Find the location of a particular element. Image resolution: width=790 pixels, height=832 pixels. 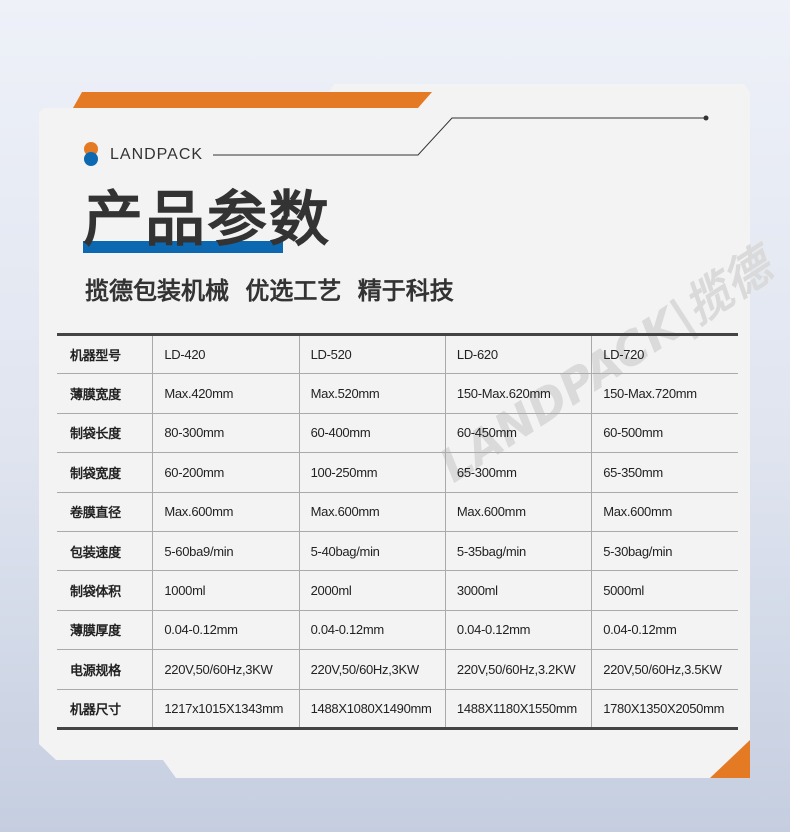

row-label: 薄膜厚度 is located at coordinates (105, 630).